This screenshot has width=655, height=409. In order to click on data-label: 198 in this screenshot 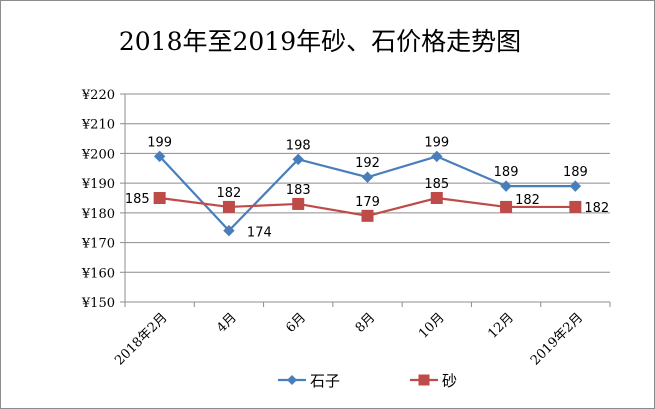, I will do `click(298, 145)`.